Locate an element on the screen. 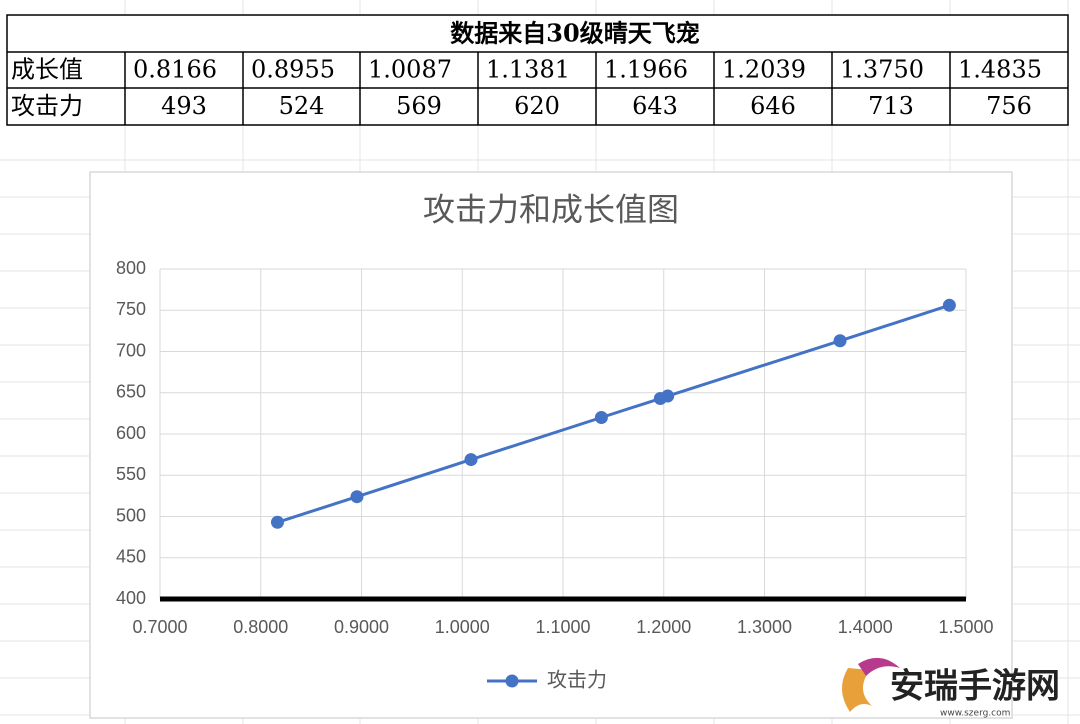 The width and height of the screenshot is (1080, 724). y-tick-label: 650 is located at coordinates (131, 392).